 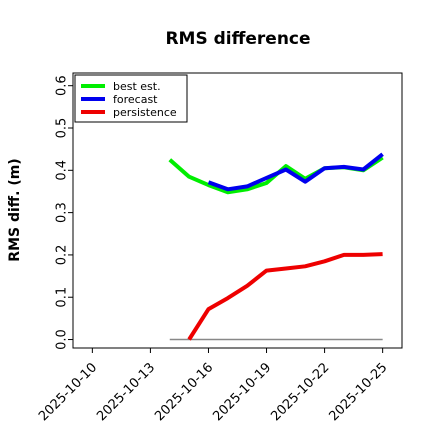 What do you see at coordinates (237, 39) in the screenshot?
I see `chart-title: RMS difference` at bounding box center [237, 39].